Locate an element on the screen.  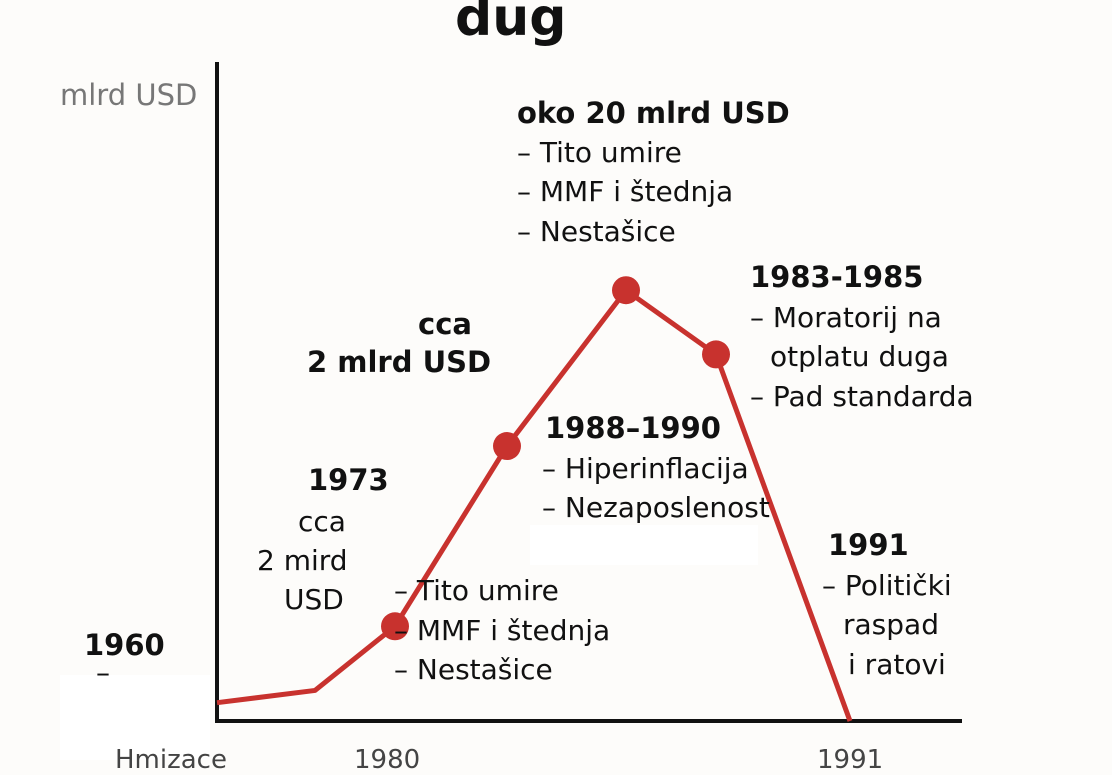
series-markers is located at coordinates (555, 458).